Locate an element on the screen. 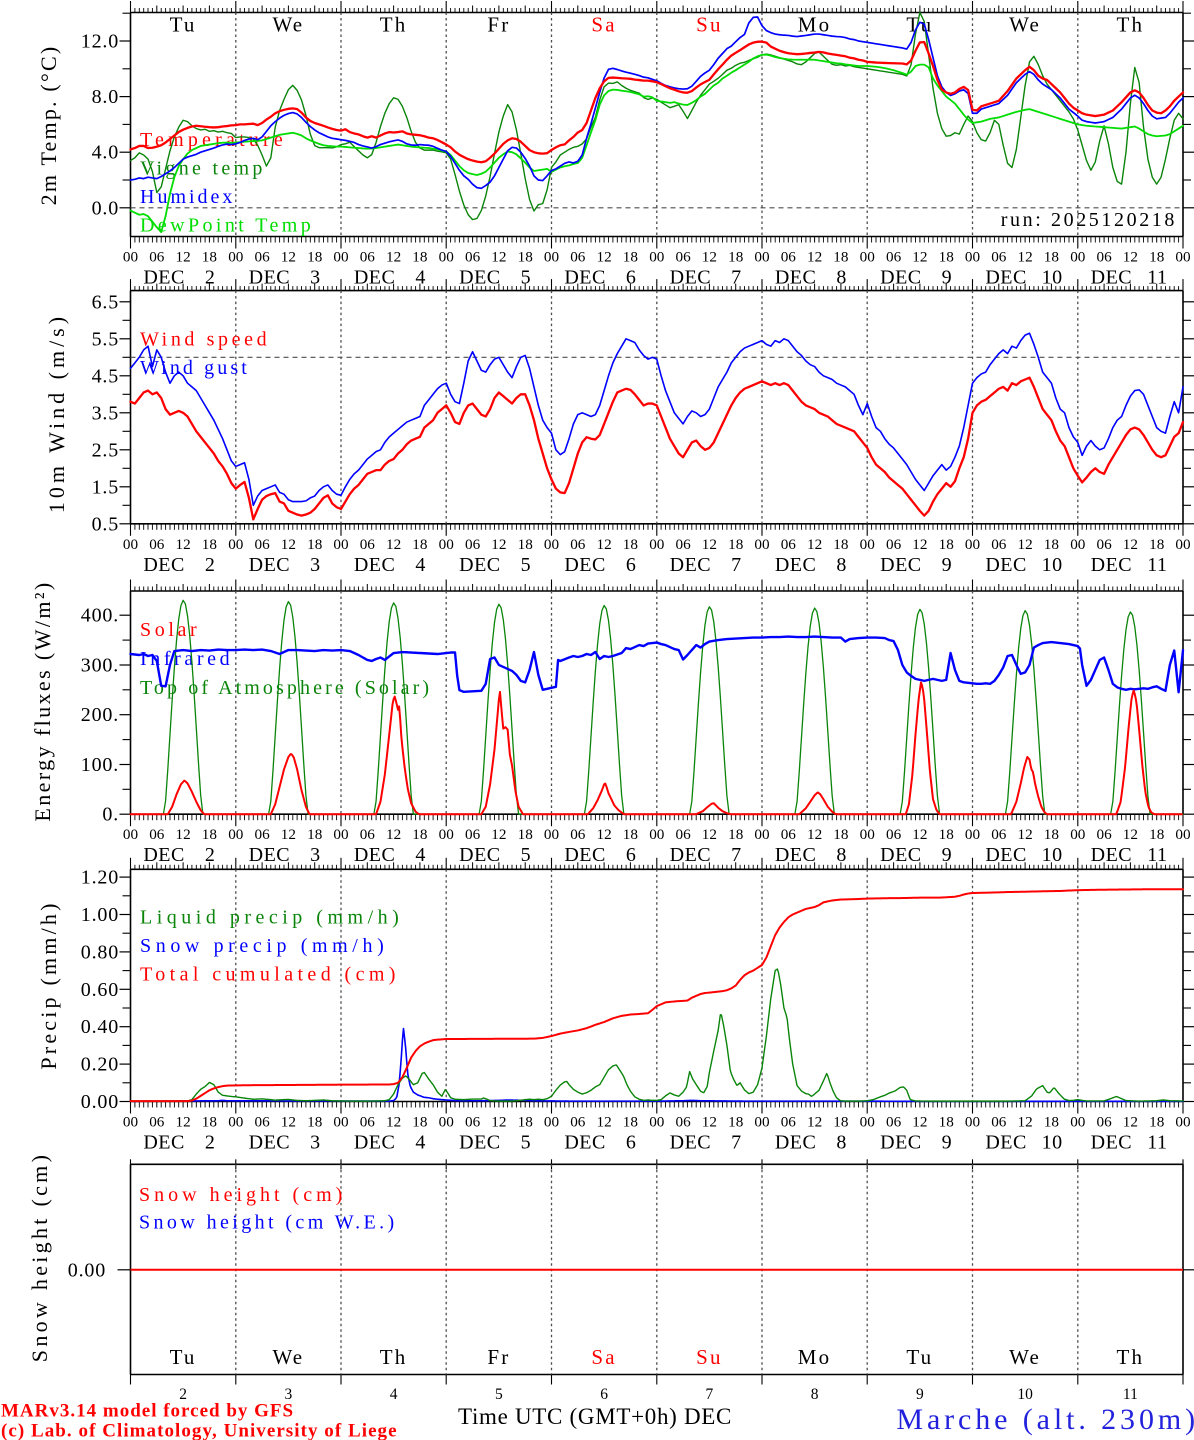 The image size is (1194, 1440). svg-text: 2m Temp. (°C) is located at coordinates (48, 125).